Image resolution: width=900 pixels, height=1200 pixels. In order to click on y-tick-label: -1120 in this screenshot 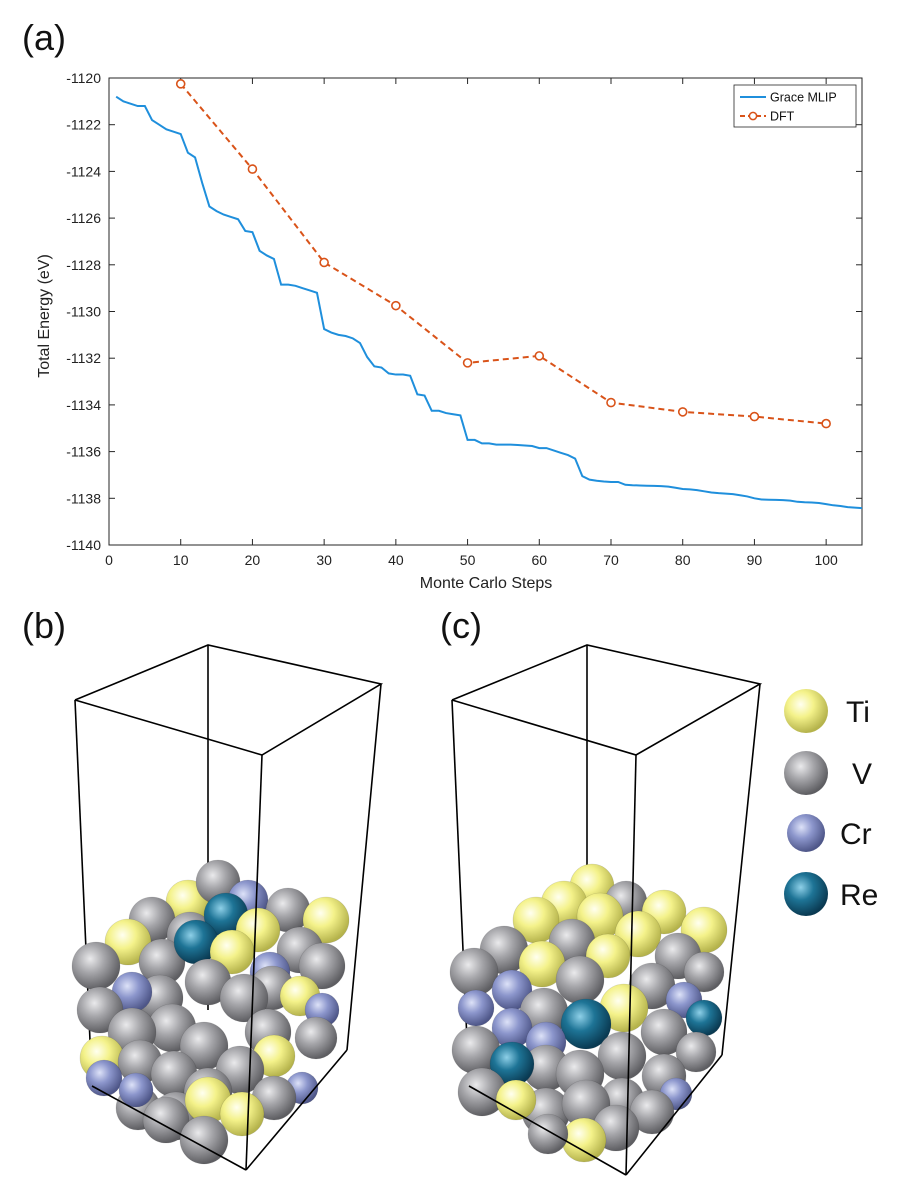, I will do `click(83, 78)`.